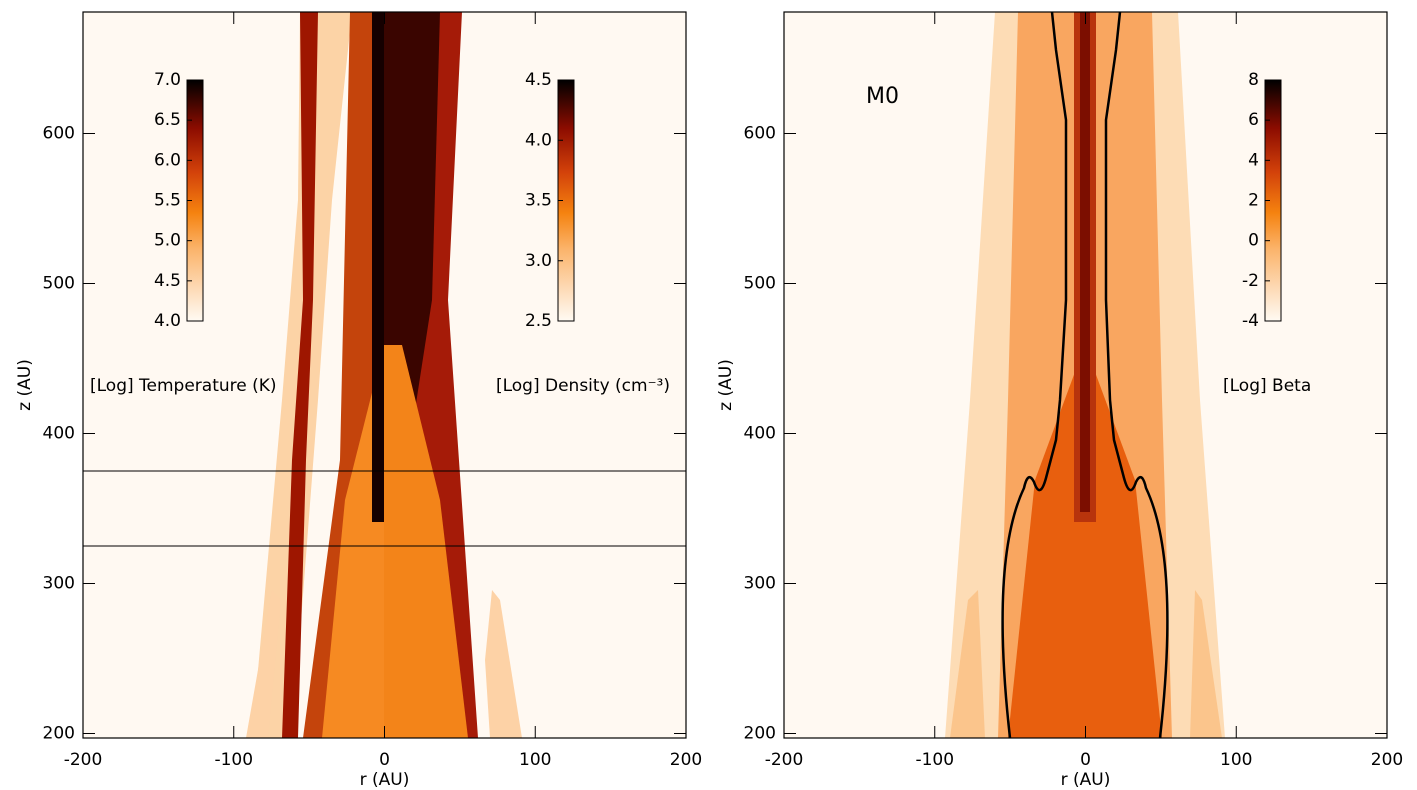 The width and height of the screenshot is (1417, 790). What do you see at coordinates (183, 386) in the screenshot?
I see `colorbar-label: [Log] Temperature (K)` at bounding box center [183, 386].